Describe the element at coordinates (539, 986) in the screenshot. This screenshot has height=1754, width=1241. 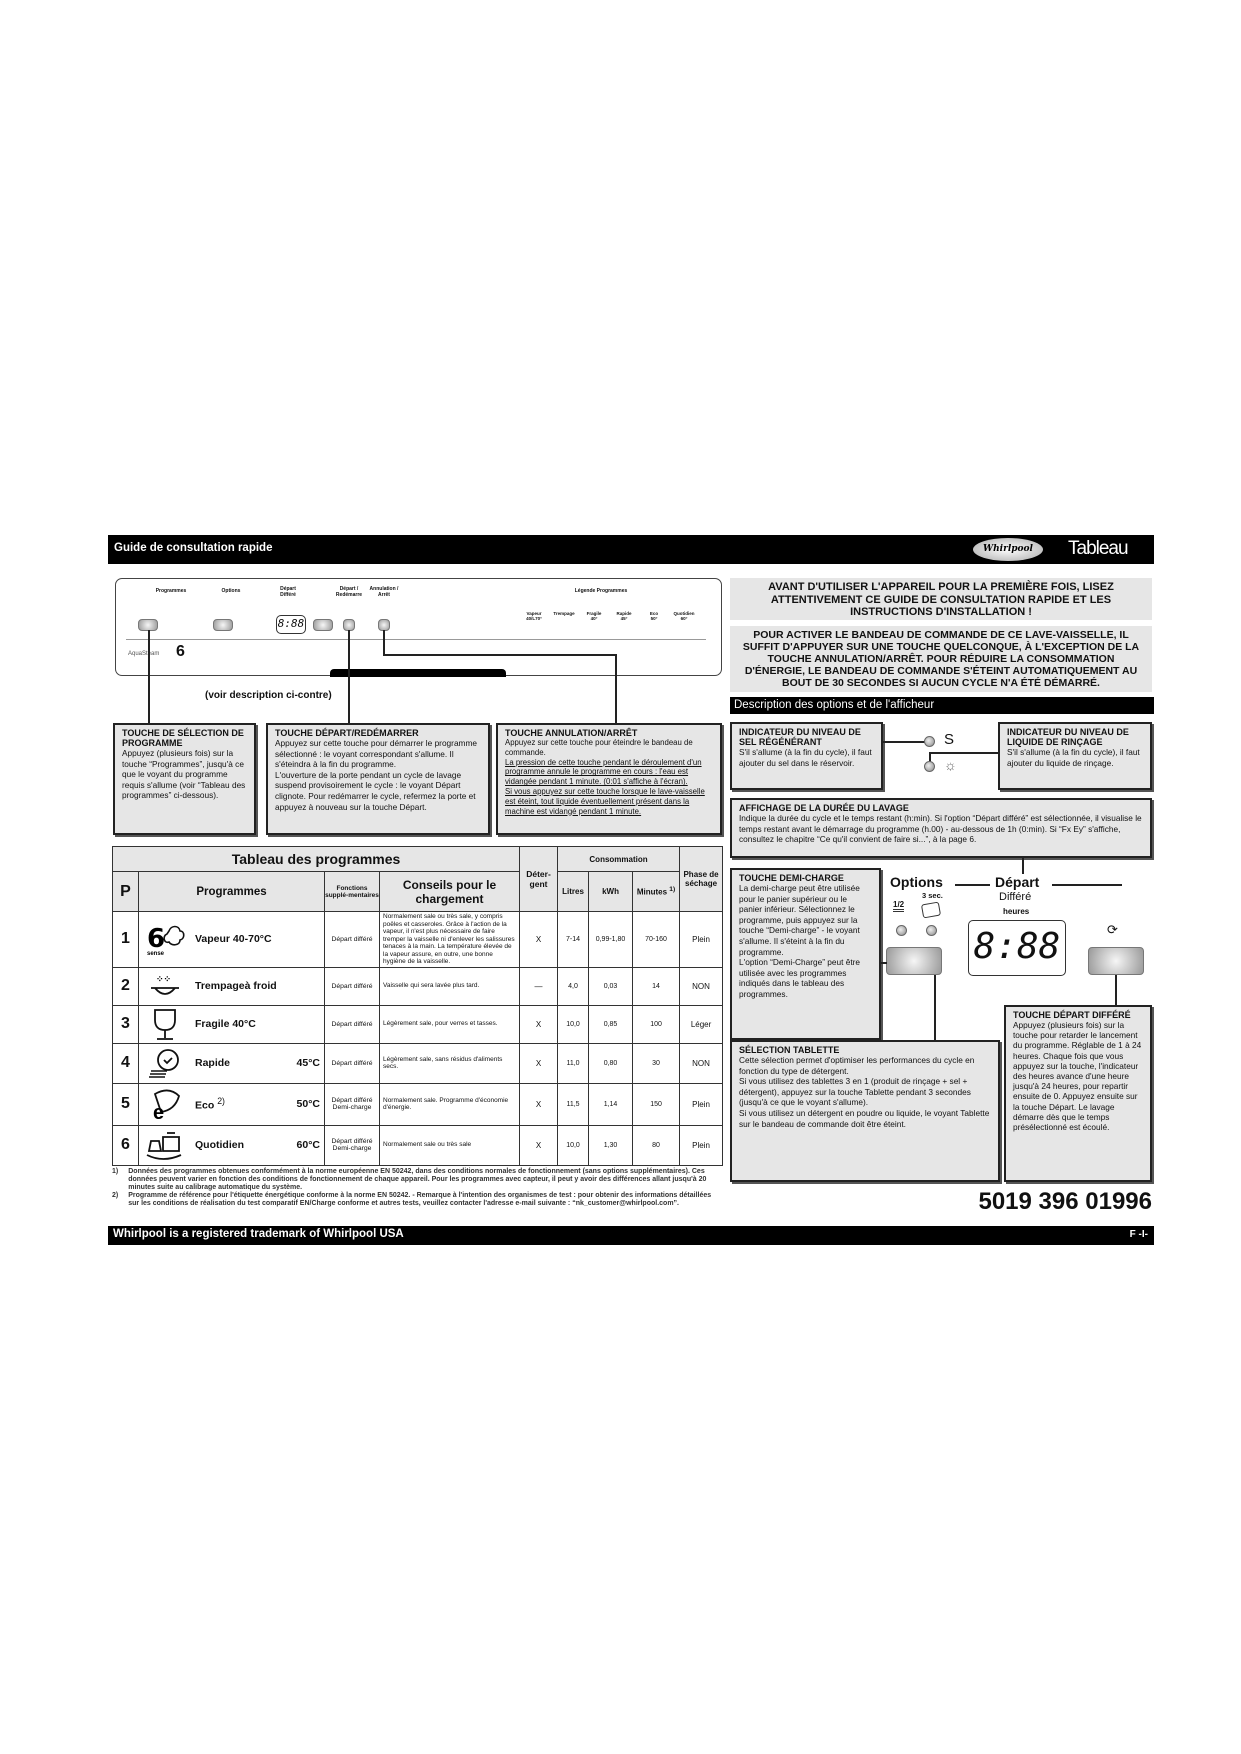
I see `detergent-cell: —` at that location.